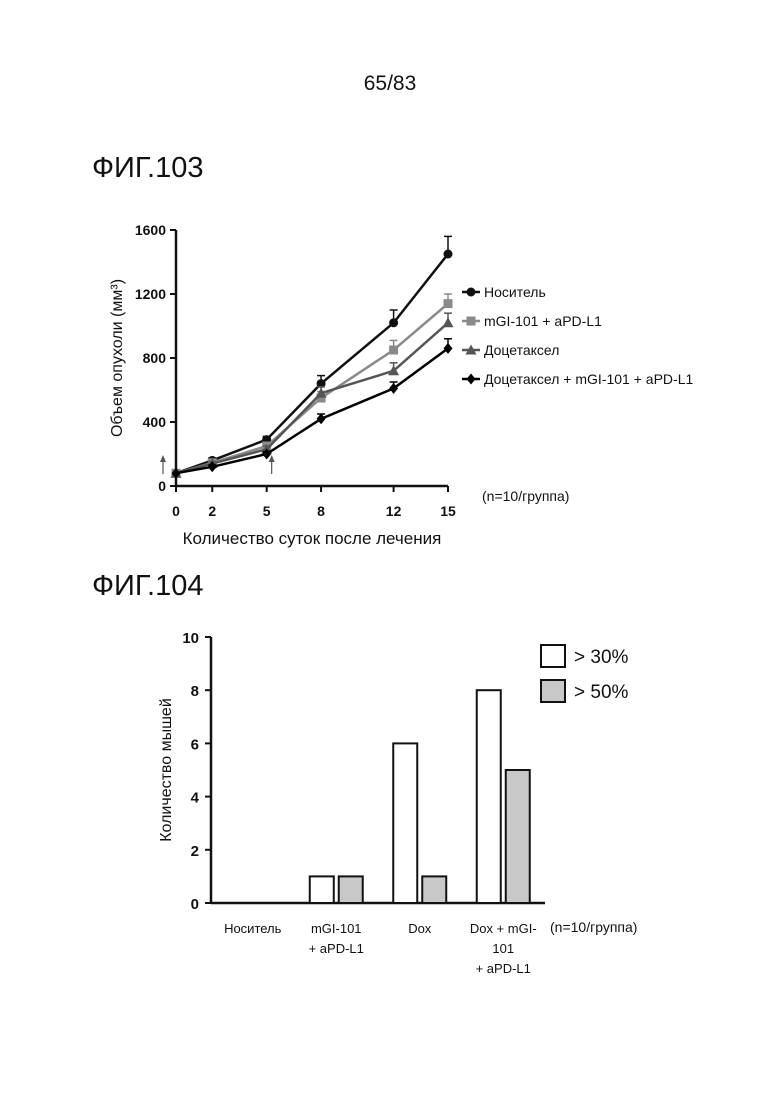 Image resolution: width=780 pixels, height=1103 pixels. I want to click on legend-label: > 50%, so click(601, 692).